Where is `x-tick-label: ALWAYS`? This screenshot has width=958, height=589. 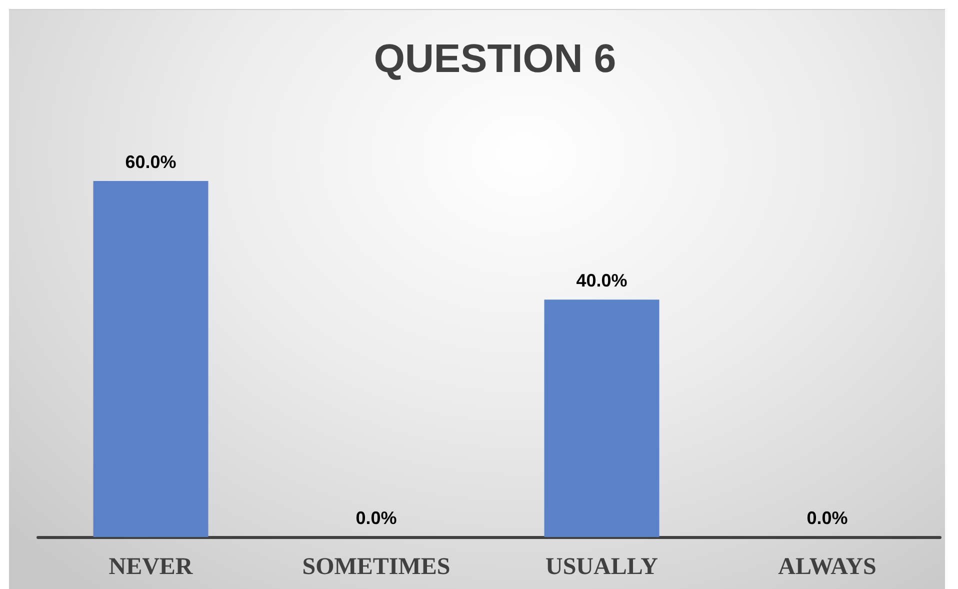 x-tick-label: ALWAYS is located at coordinates (827, 567).